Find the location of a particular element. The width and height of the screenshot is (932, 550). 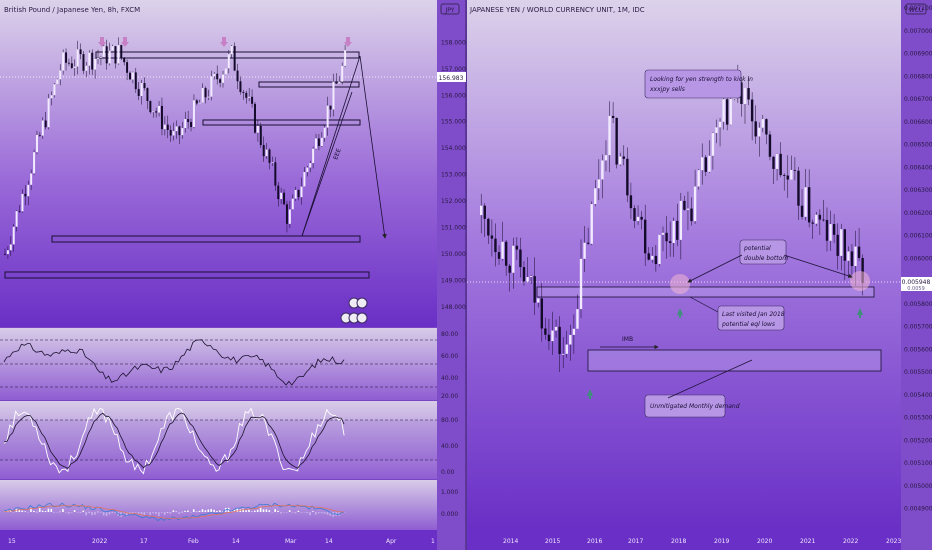

right-up-arrows is located at coordinates (725, 353).